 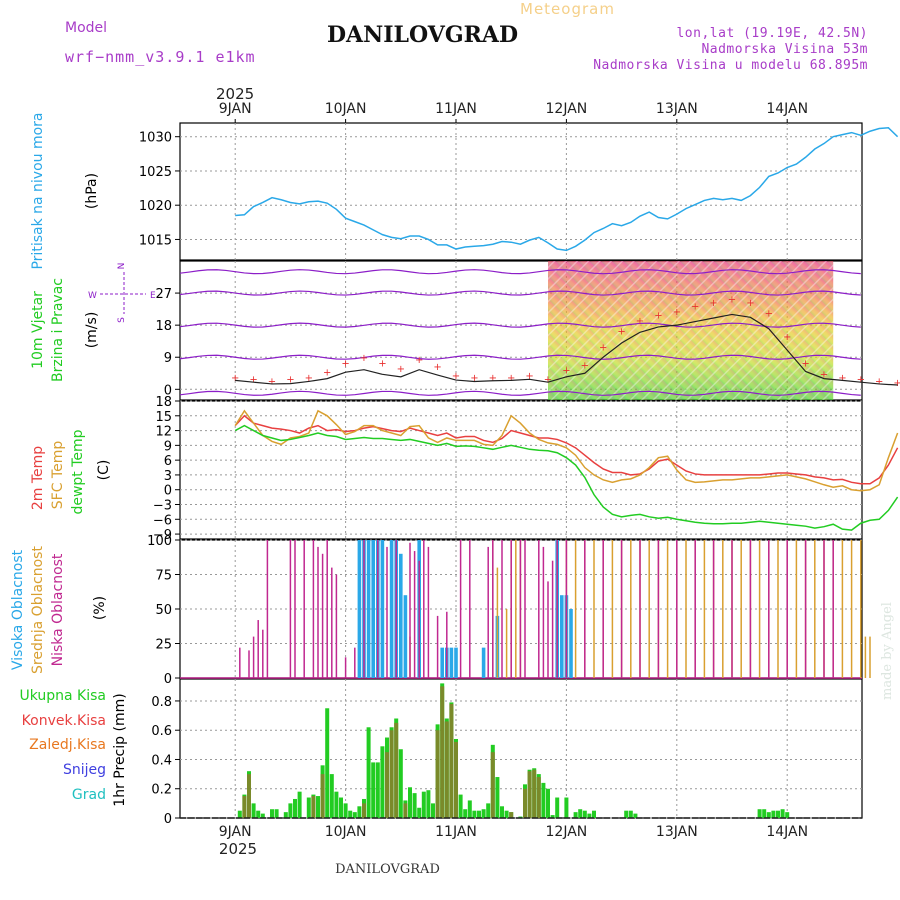 I want to click on pressure-label: Pritisak na nivou mora, so click(x=38, y=190).